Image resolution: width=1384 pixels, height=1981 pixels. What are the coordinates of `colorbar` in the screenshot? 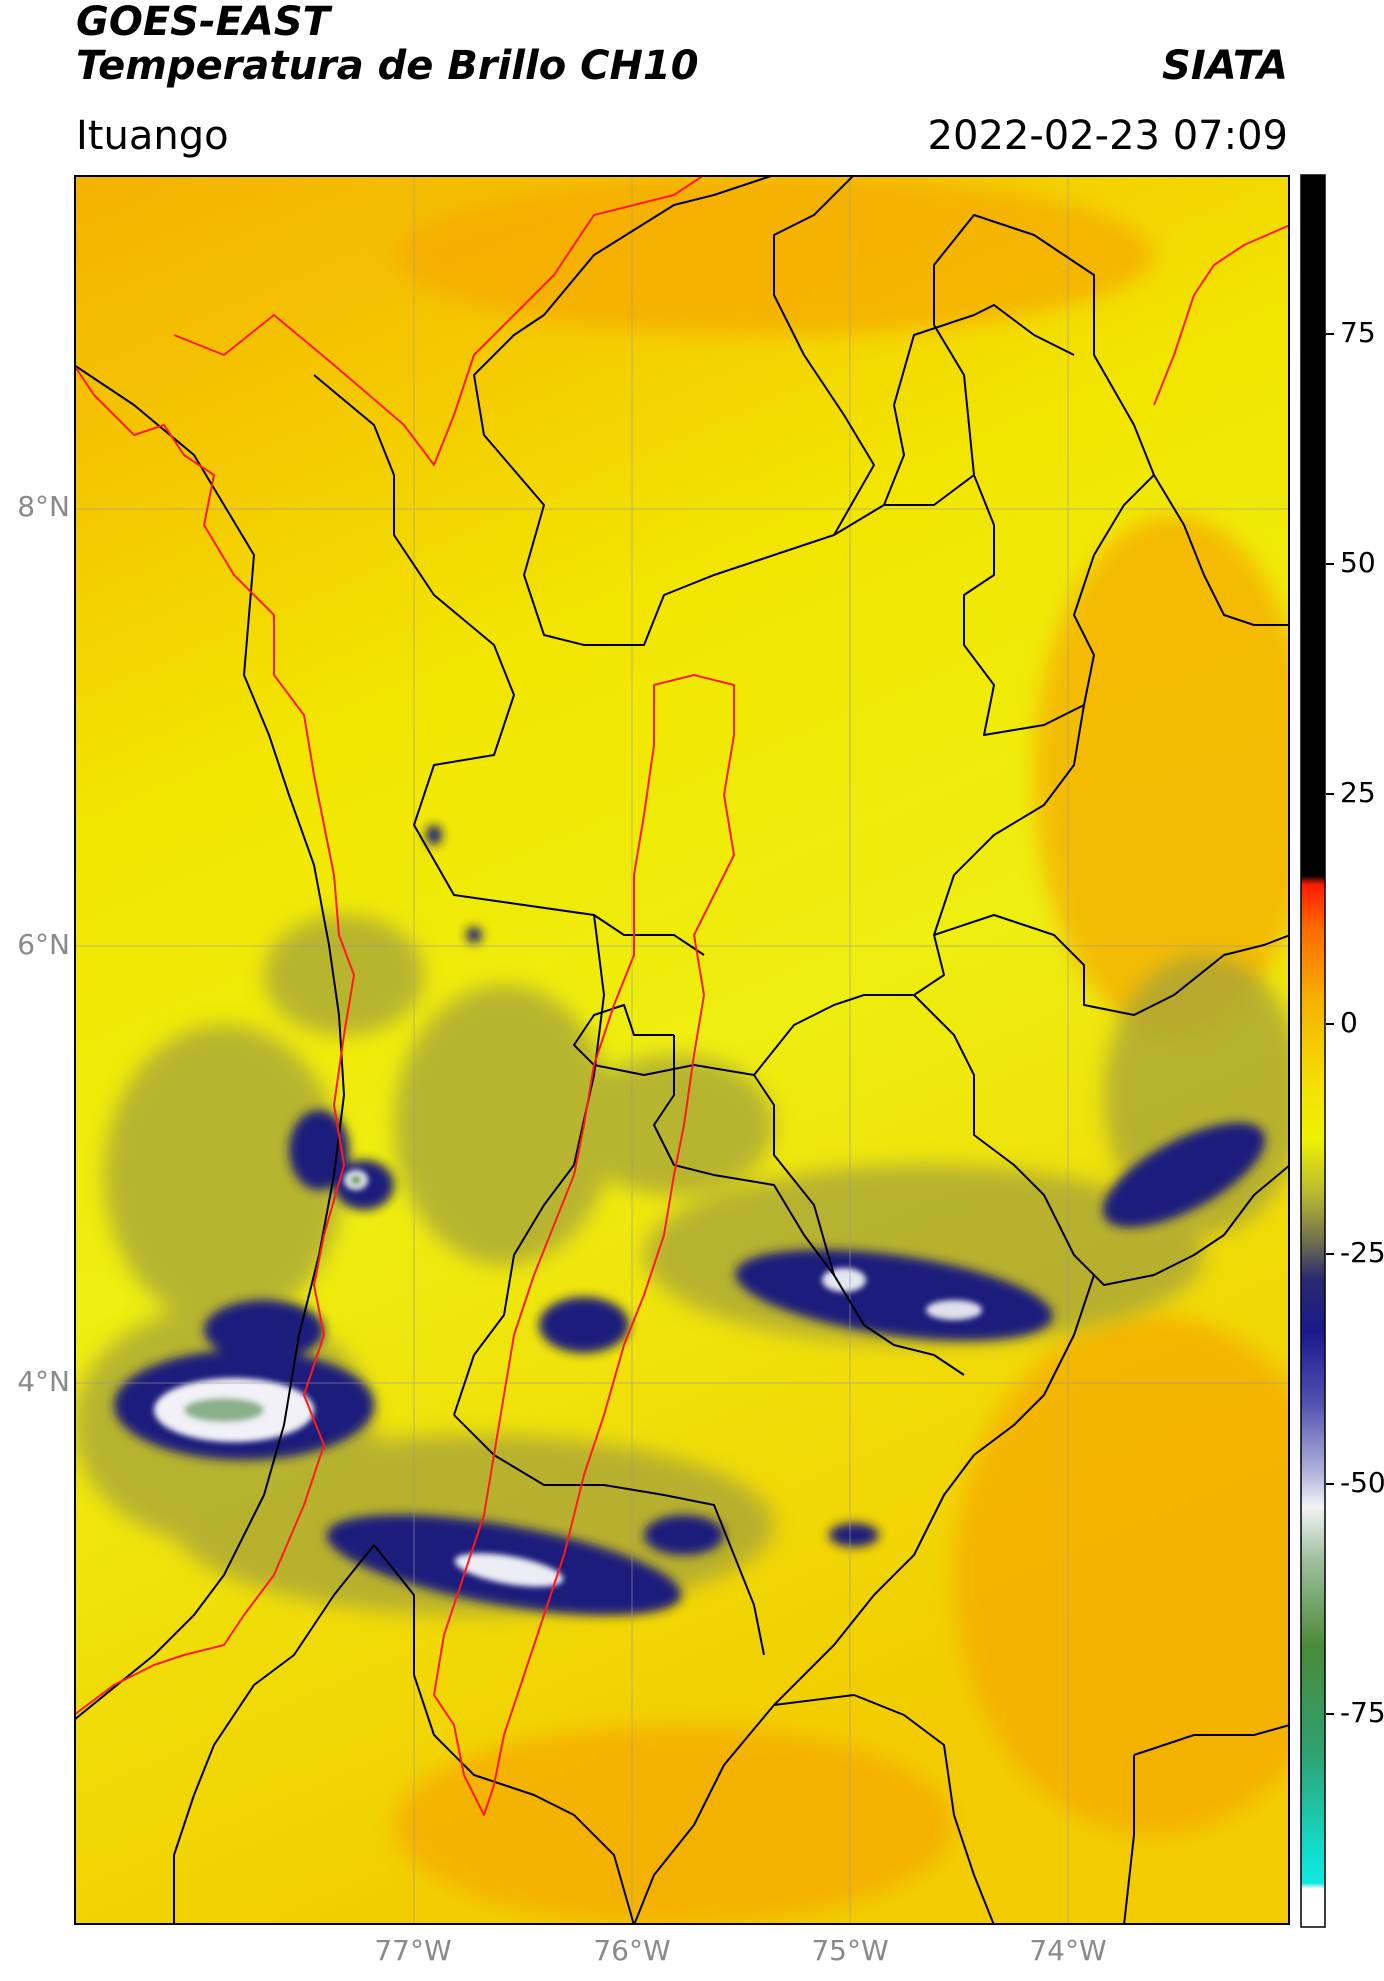 It's located at (1313, 1051).